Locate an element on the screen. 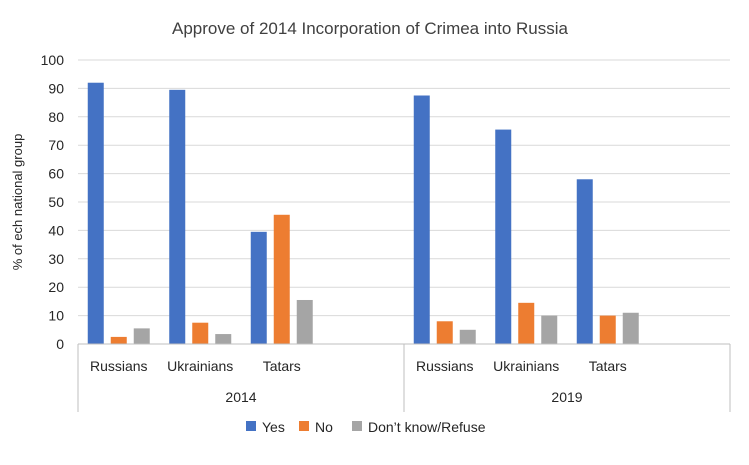 The image size is (749, 465). y-axis: 0 10 20 30 40 50 60 70 80 90 100 is located at coordinates (53, 202).